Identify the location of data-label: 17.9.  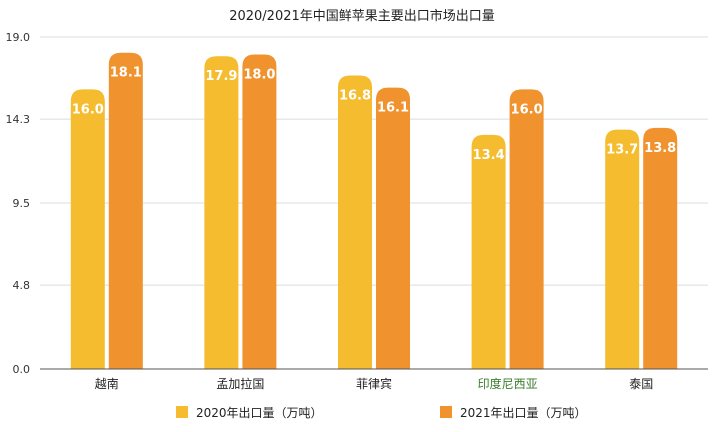
(221, 76).